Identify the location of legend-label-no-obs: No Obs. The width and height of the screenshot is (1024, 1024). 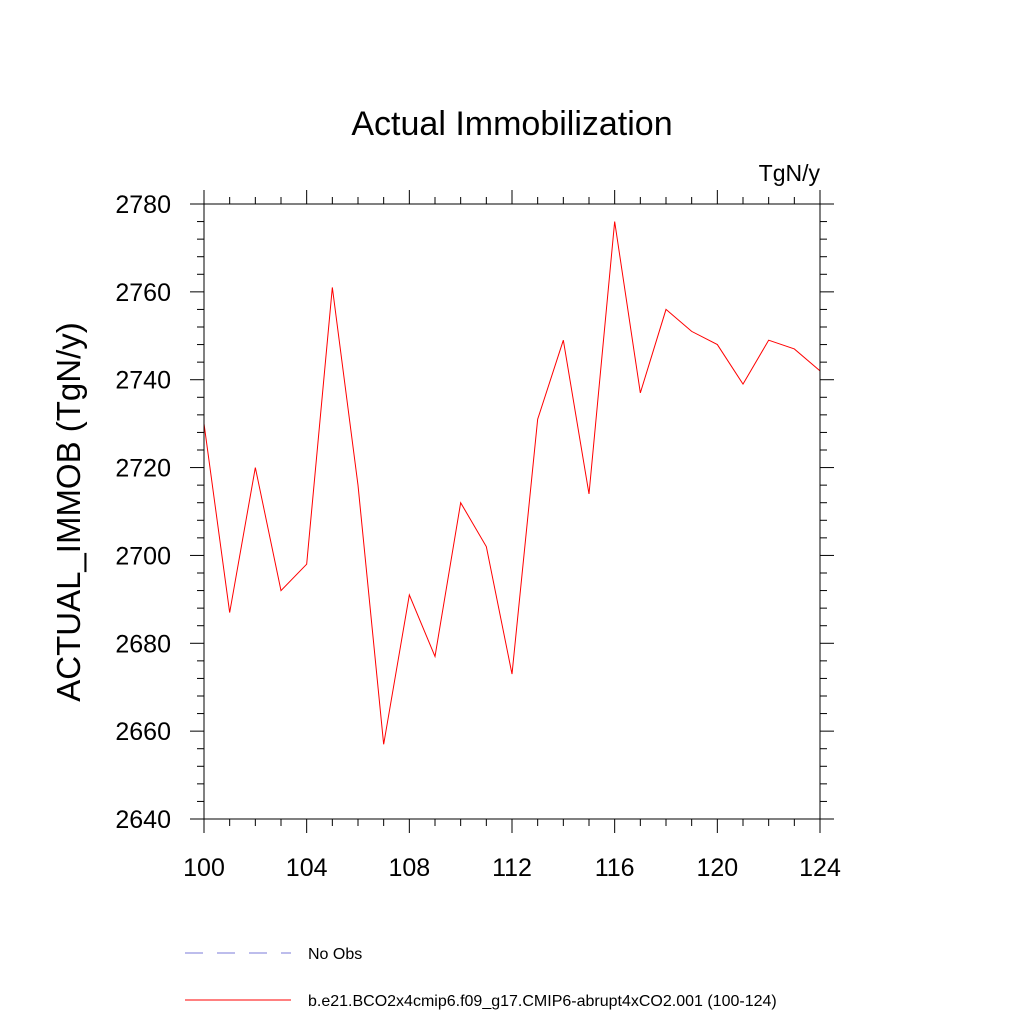
(335, 954).